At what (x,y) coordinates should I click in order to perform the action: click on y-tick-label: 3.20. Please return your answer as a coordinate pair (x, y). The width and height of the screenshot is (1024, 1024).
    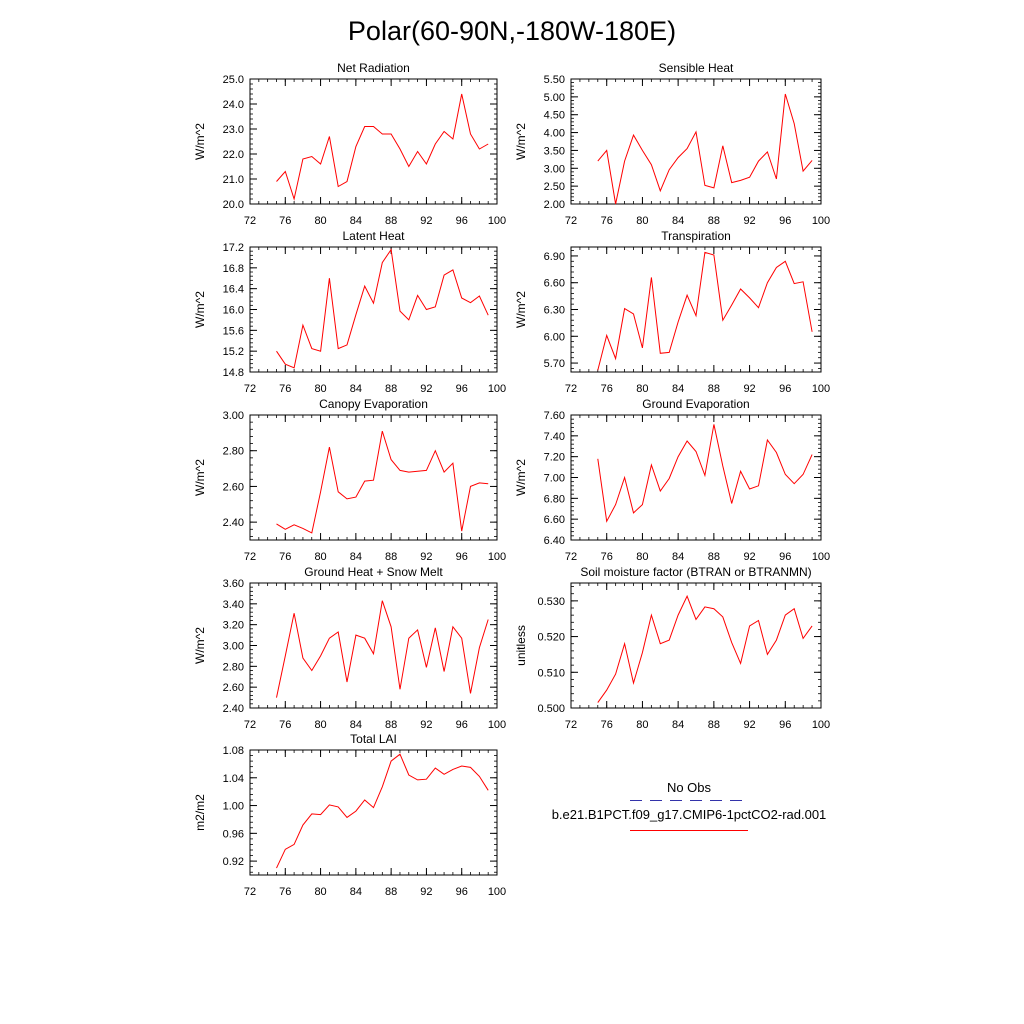
    Looking at the image, I should click on (233, 626).